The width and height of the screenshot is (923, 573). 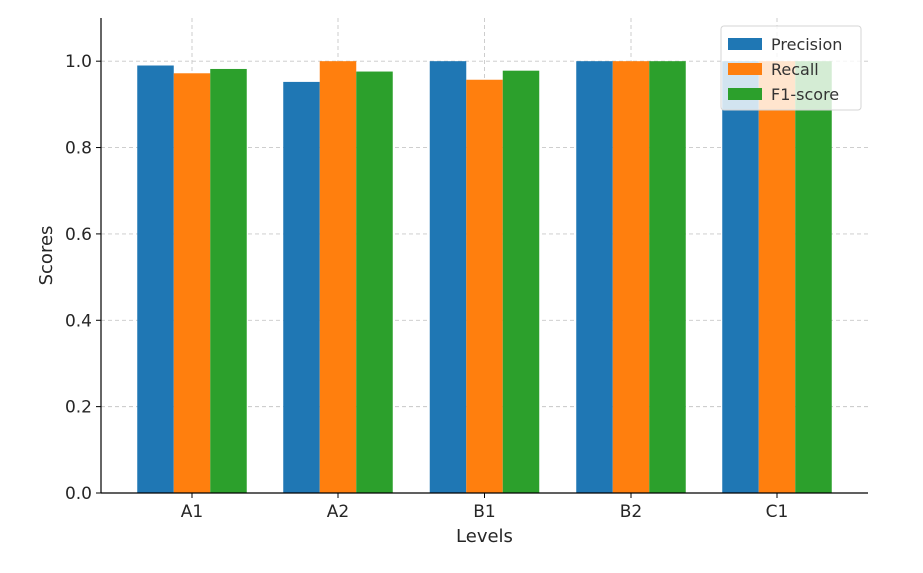 What do you see at coordinates (78, 408) in the screenshot?
I see `y-tick-label: 0.2` at bounding box center [78, 408].